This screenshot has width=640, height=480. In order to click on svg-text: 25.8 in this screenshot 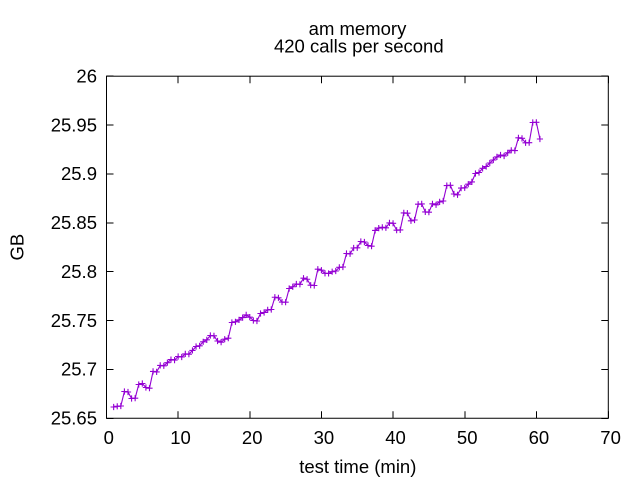, I will do `click(79, 271)`.